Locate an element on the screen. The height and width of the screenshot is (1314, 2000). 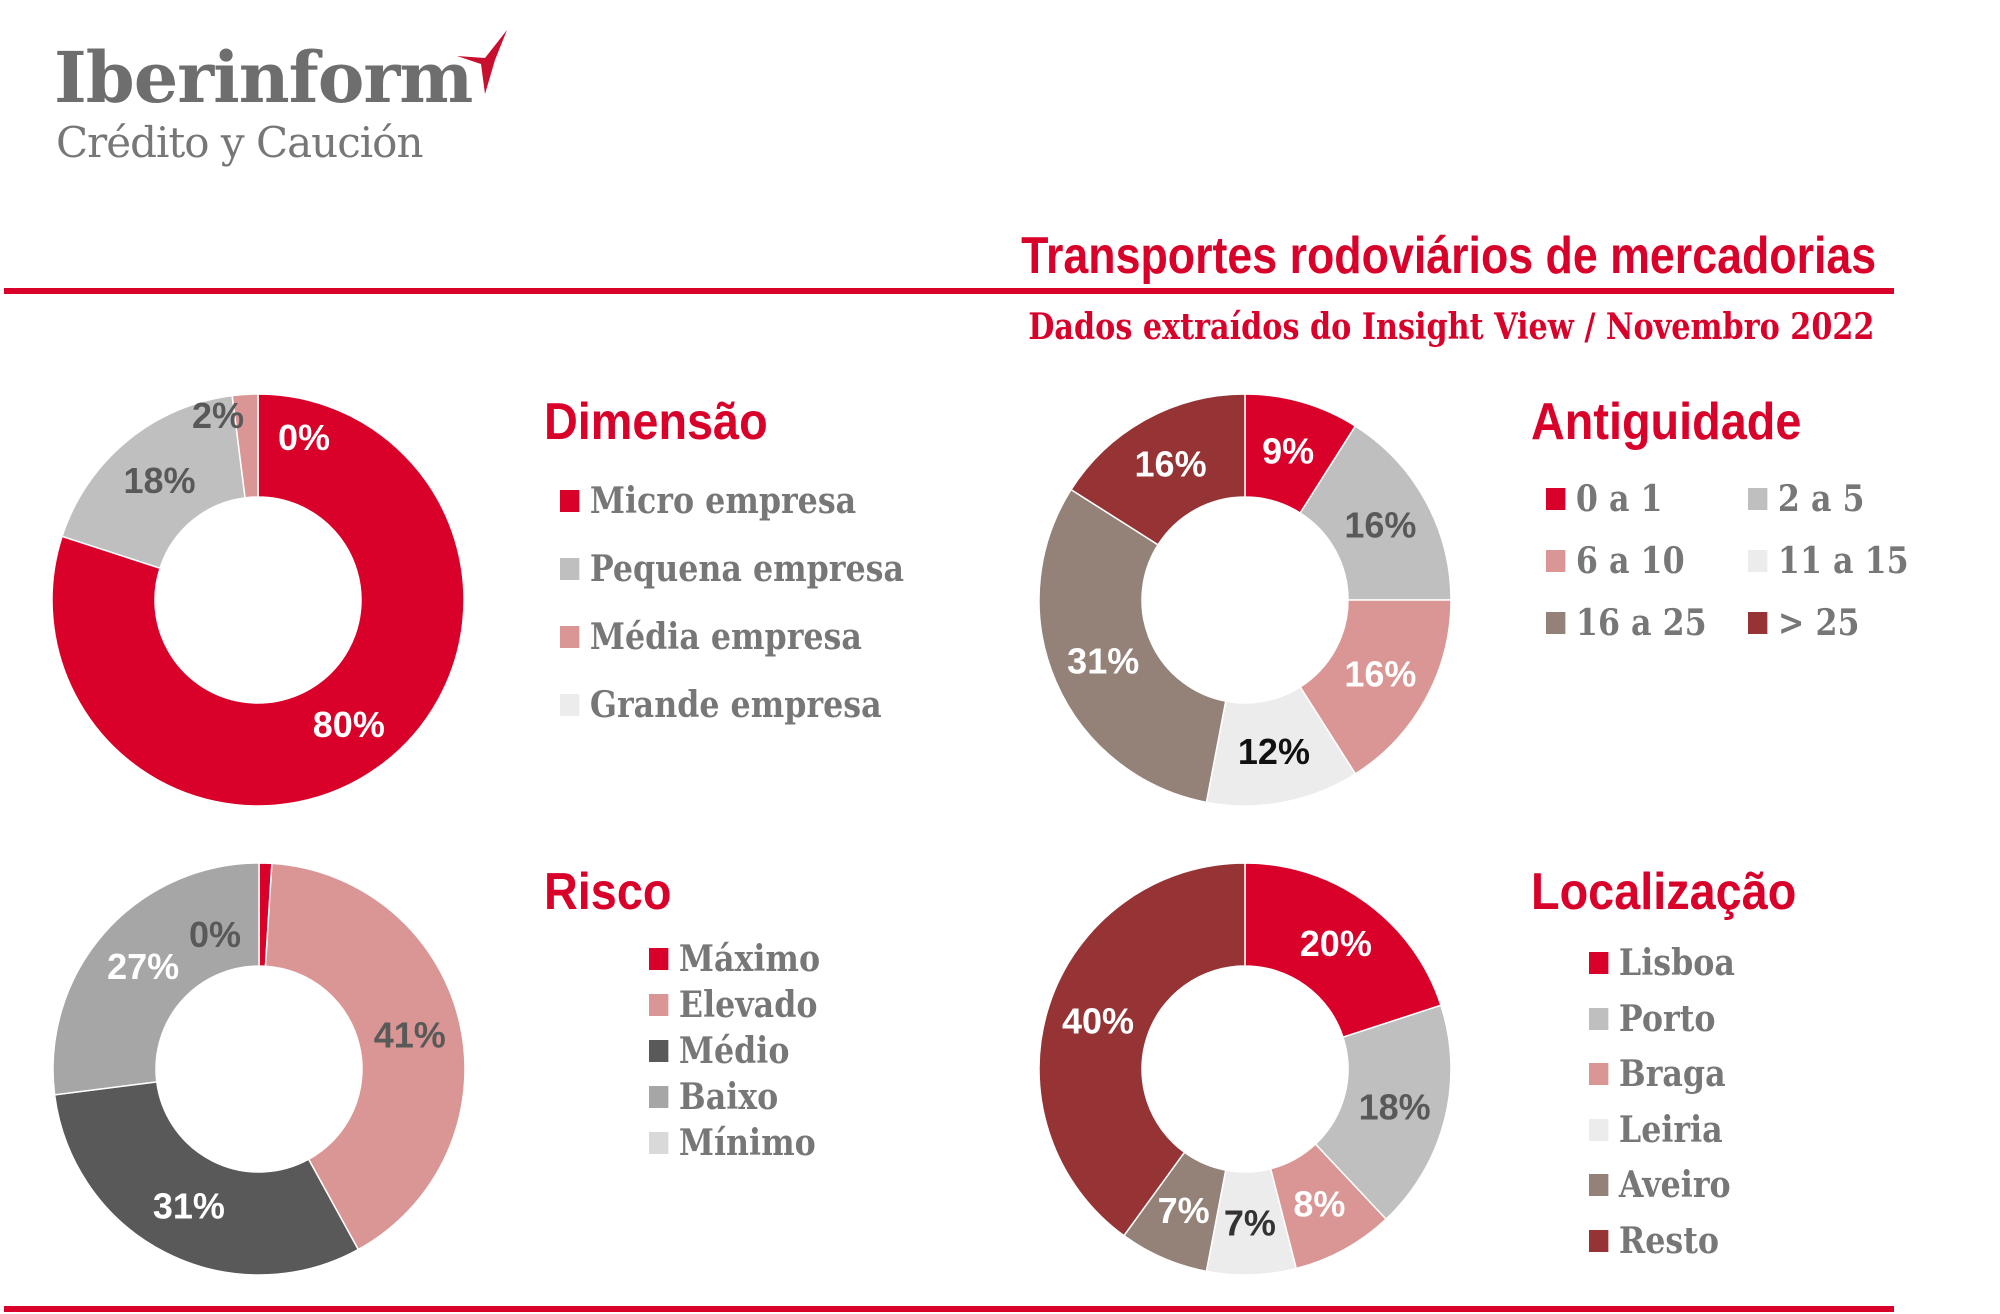
donut-chart-localizacao: 20% 18% 8% 7% 7% 40% is located at coordinates (1245, 1069).